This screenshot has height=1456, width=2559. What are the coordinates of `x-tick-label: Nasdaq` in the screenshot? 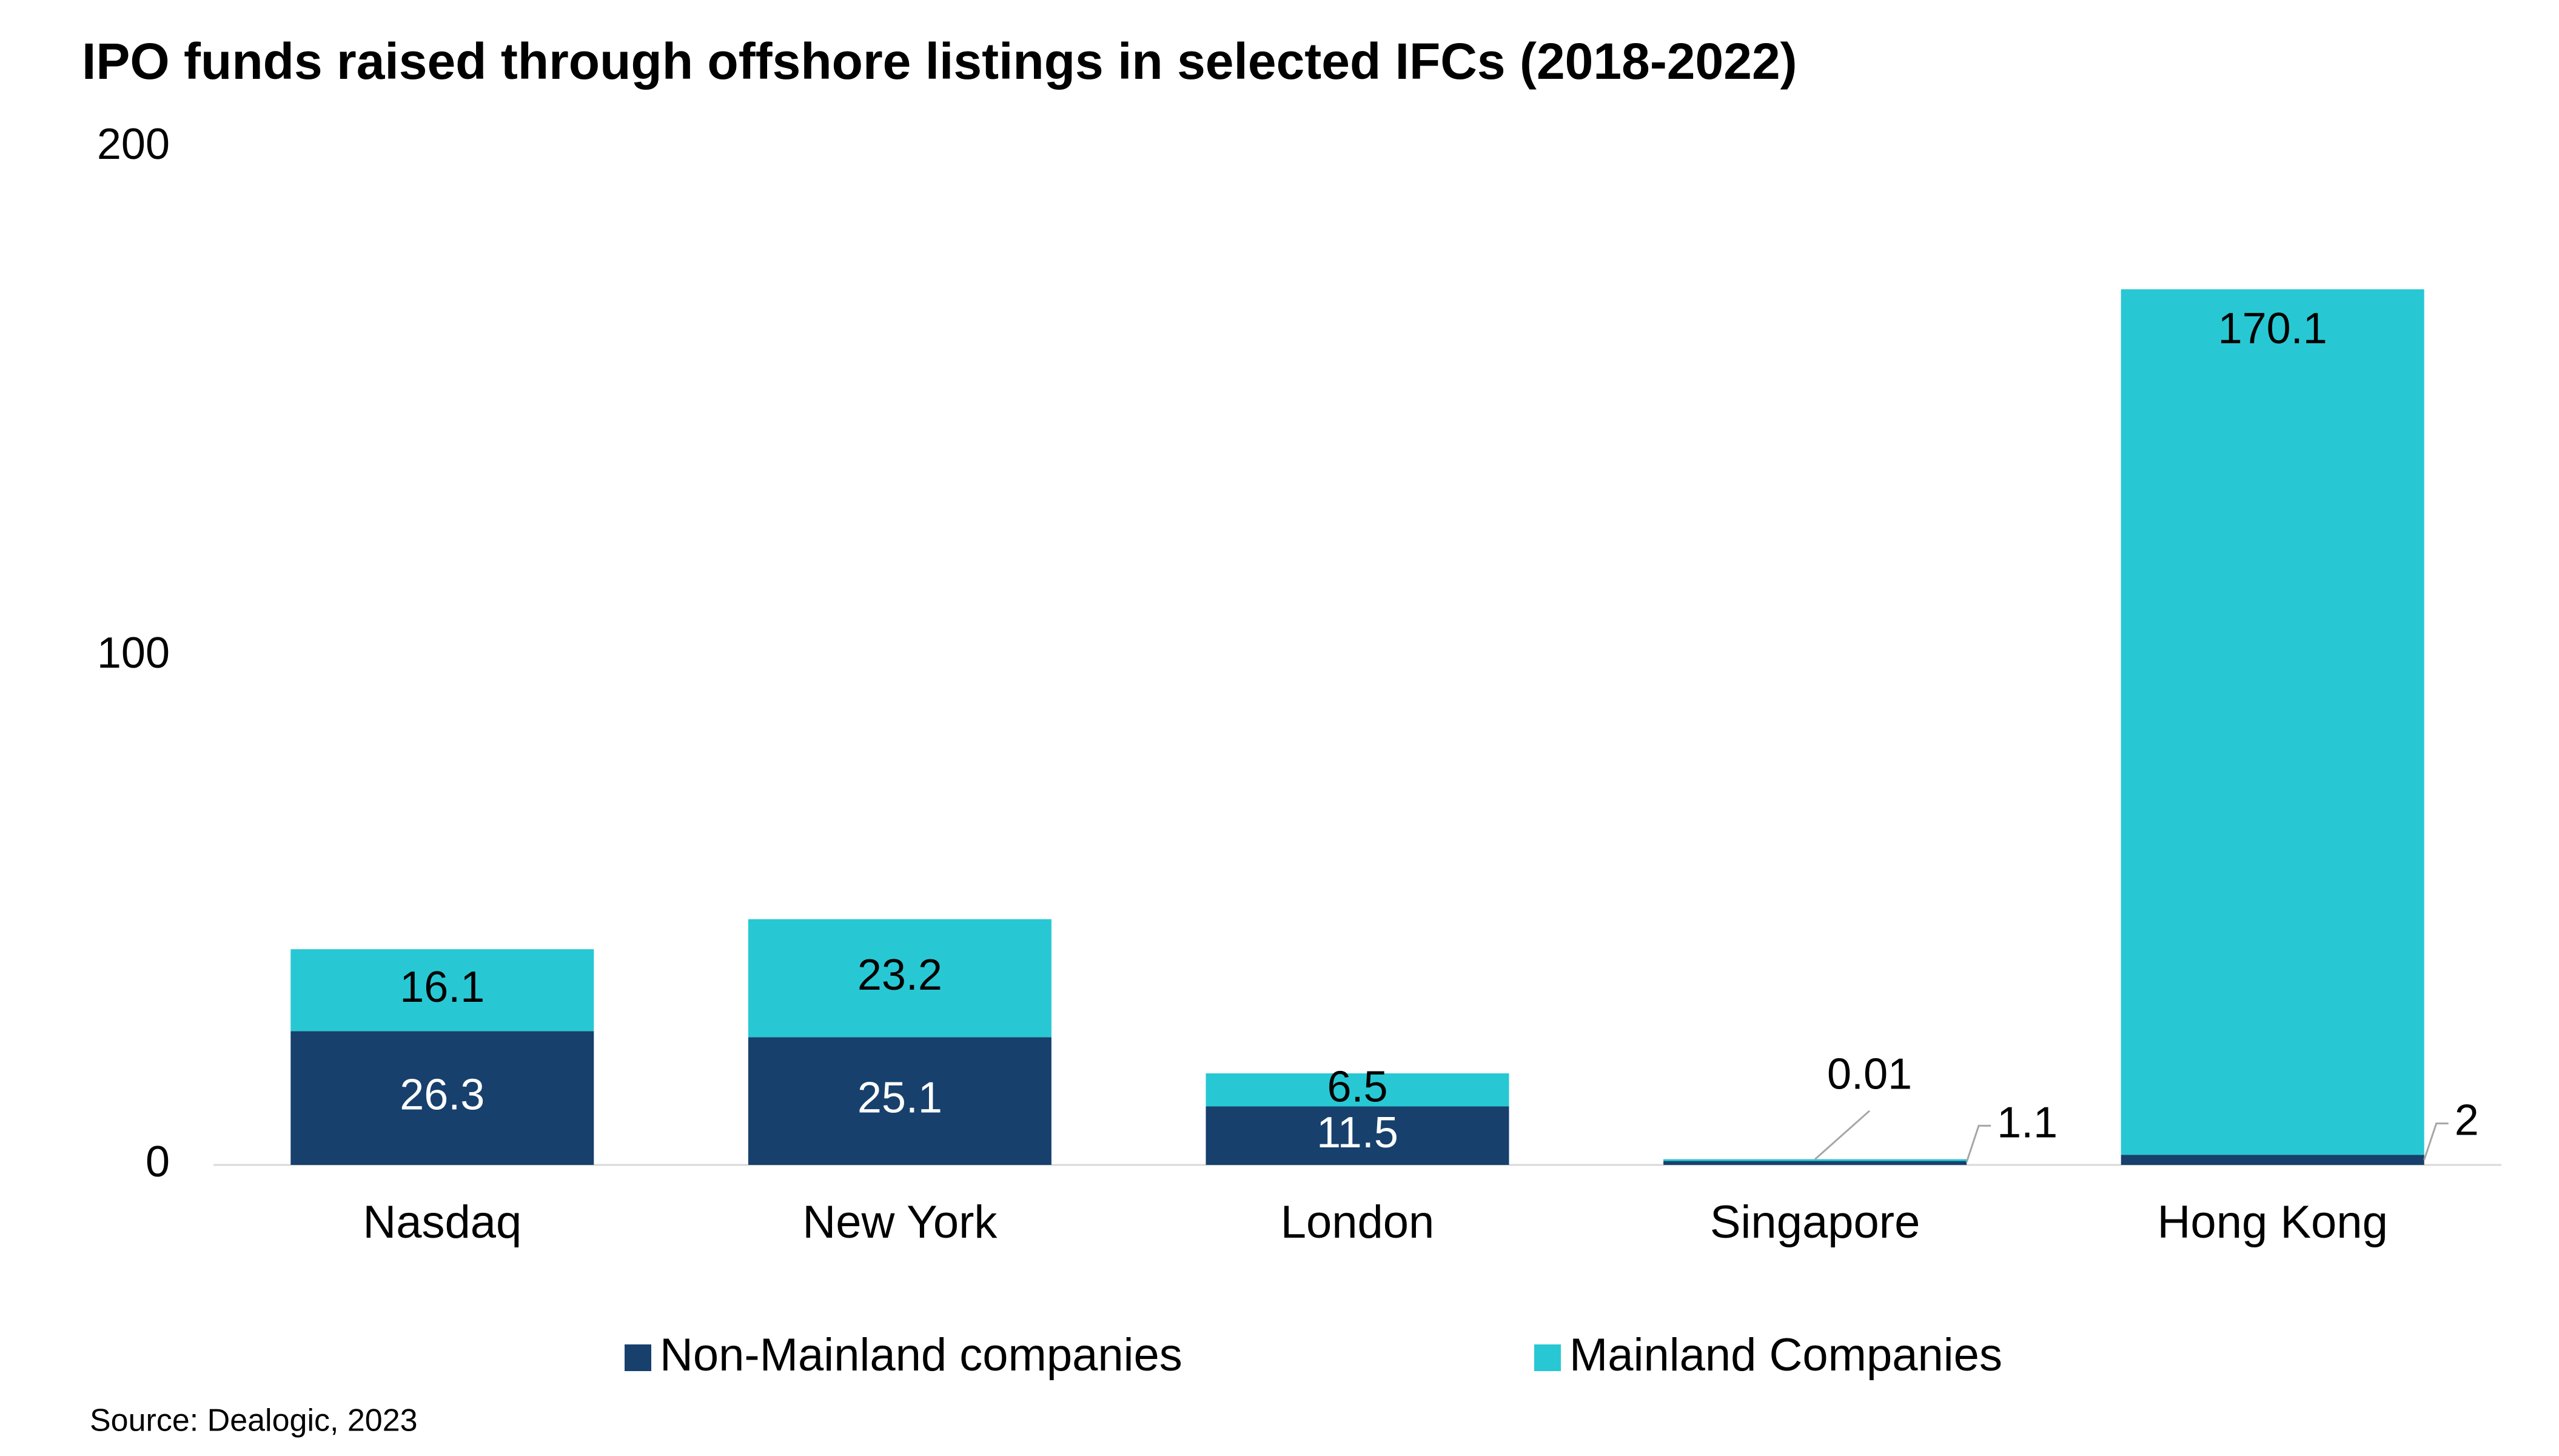 It's located at (443, 1222).